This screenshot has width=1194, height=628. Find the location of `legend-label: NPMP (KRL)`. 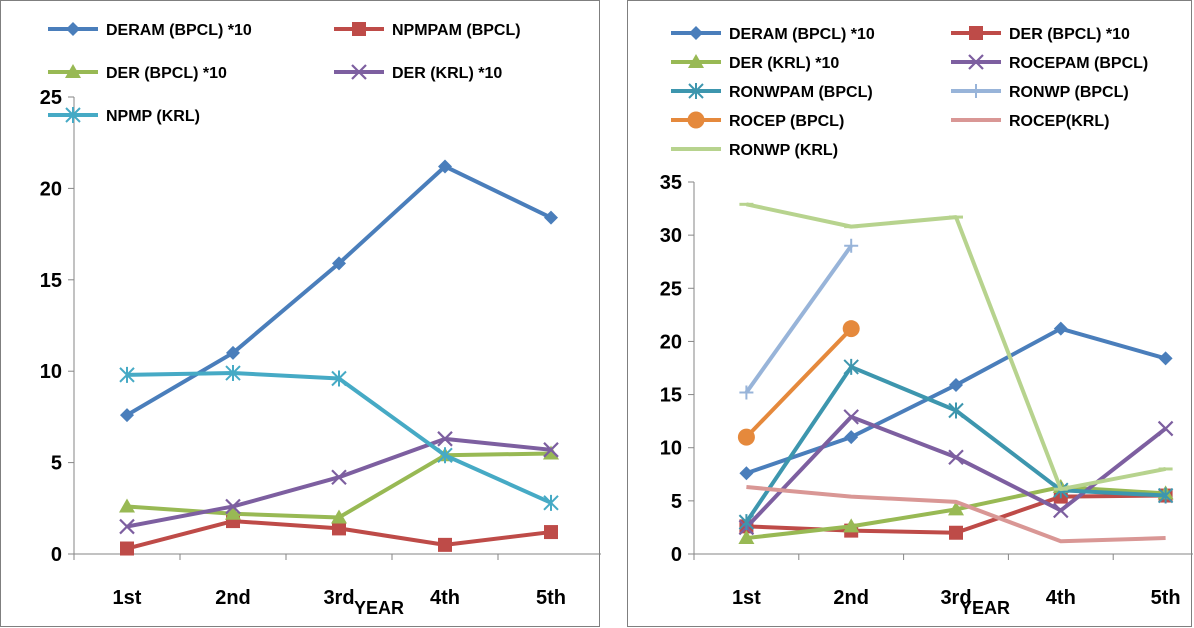

legend-label: NPMP (KRL) is located at coordinates (153, 116).